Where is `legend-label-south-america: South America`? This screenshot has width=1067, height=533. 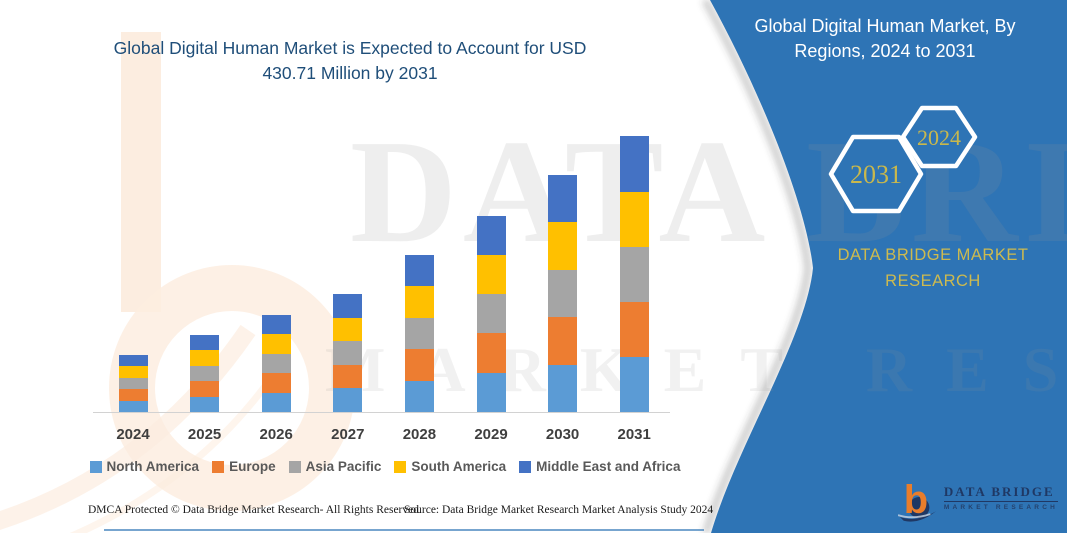 legend-label-south-america: South America is located at coordinates (459, 466).